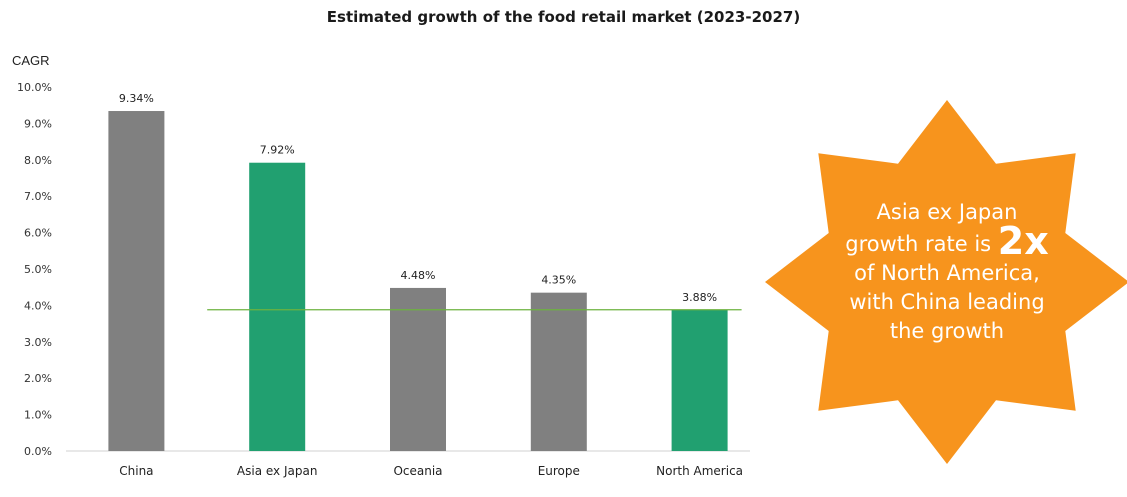  What do you see at coordinates (31, 60) in the screenshot?
I see `y-axis-label: CAGR` at bounding box center [31, 60].